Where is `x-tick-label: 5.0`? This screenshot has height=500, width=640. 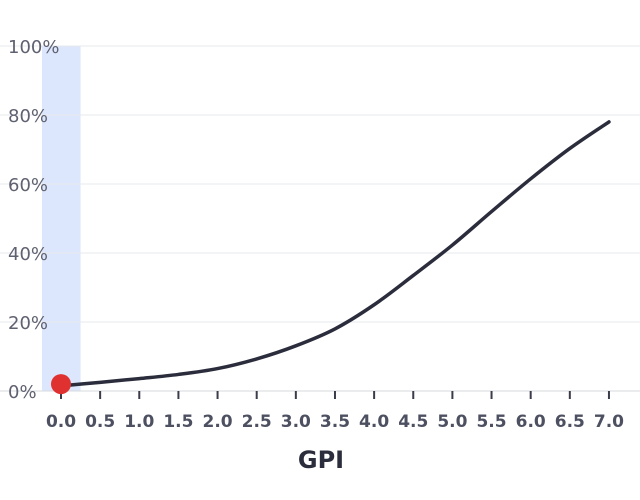
x-tick-label: 5.0 is located at coordinates (452, 422).